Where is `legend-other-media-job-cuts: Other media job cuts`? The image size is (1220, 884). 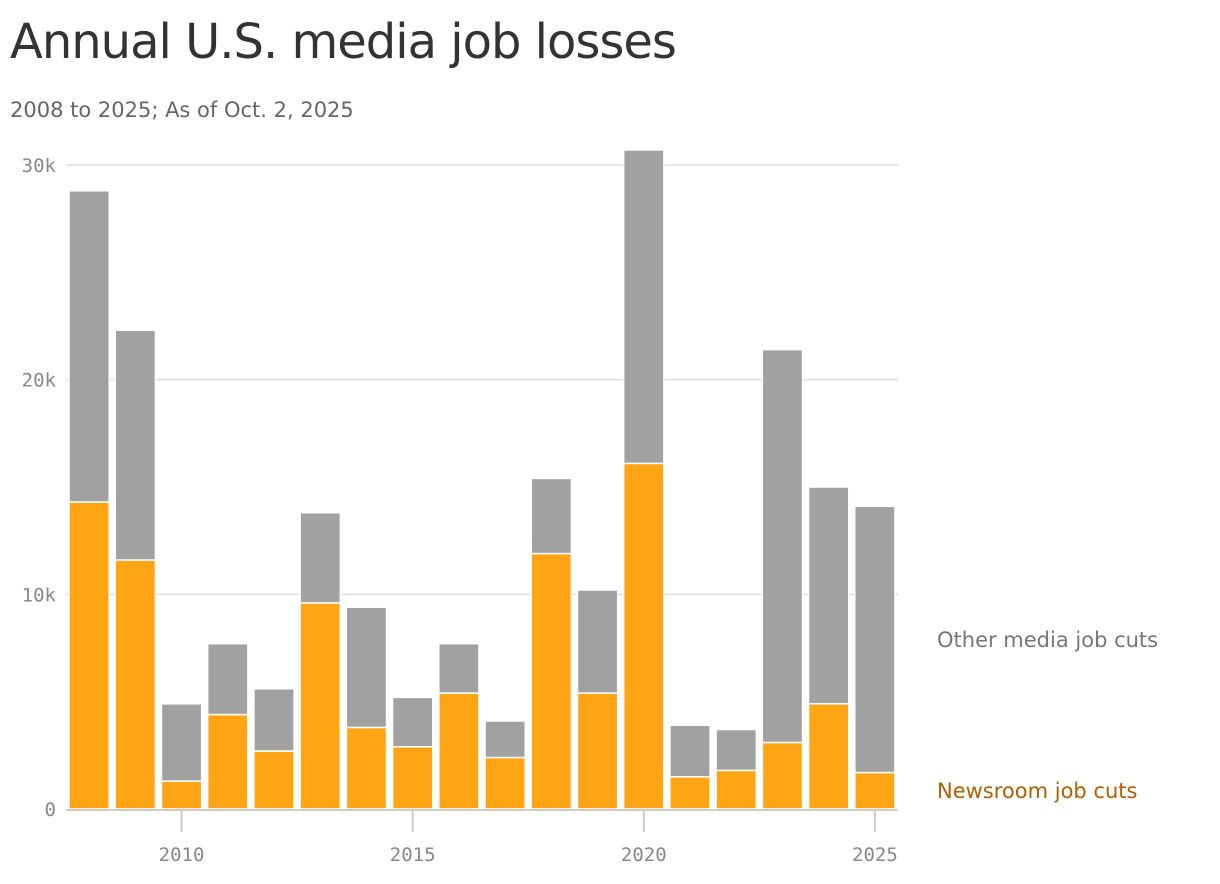
legend-other-media-job-cuts: Other media job cuts is located at coordinates (1047, 640).